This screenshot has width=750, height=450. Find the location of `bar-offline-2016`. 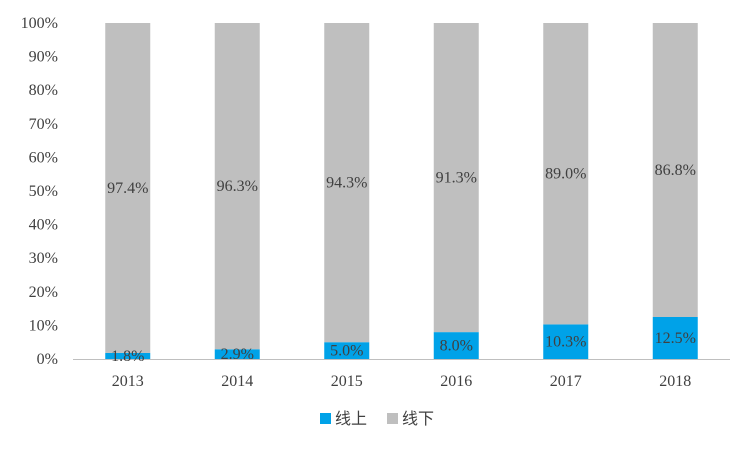

bar-offline-2016 is located at coordinates (456, 178).